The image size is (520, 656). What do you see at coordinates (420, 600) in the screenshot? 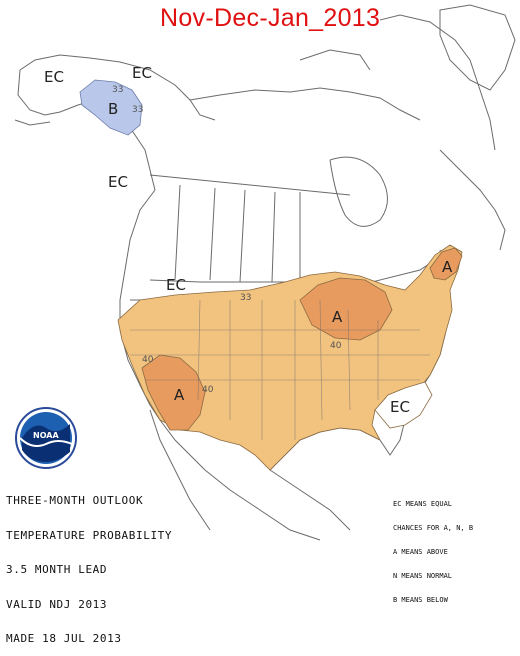
I see `legend-line: B MEANS BELOW` at bounding box center [420, 600].